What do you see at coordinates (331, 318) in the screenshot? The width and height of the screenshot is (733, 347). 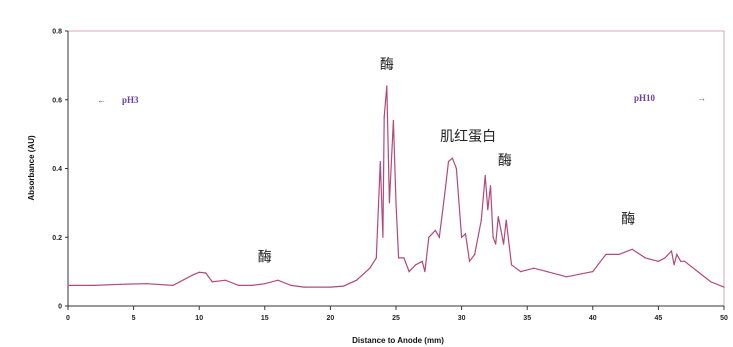 I see `x-tick-label: 20` at bounding box center [331, 318].